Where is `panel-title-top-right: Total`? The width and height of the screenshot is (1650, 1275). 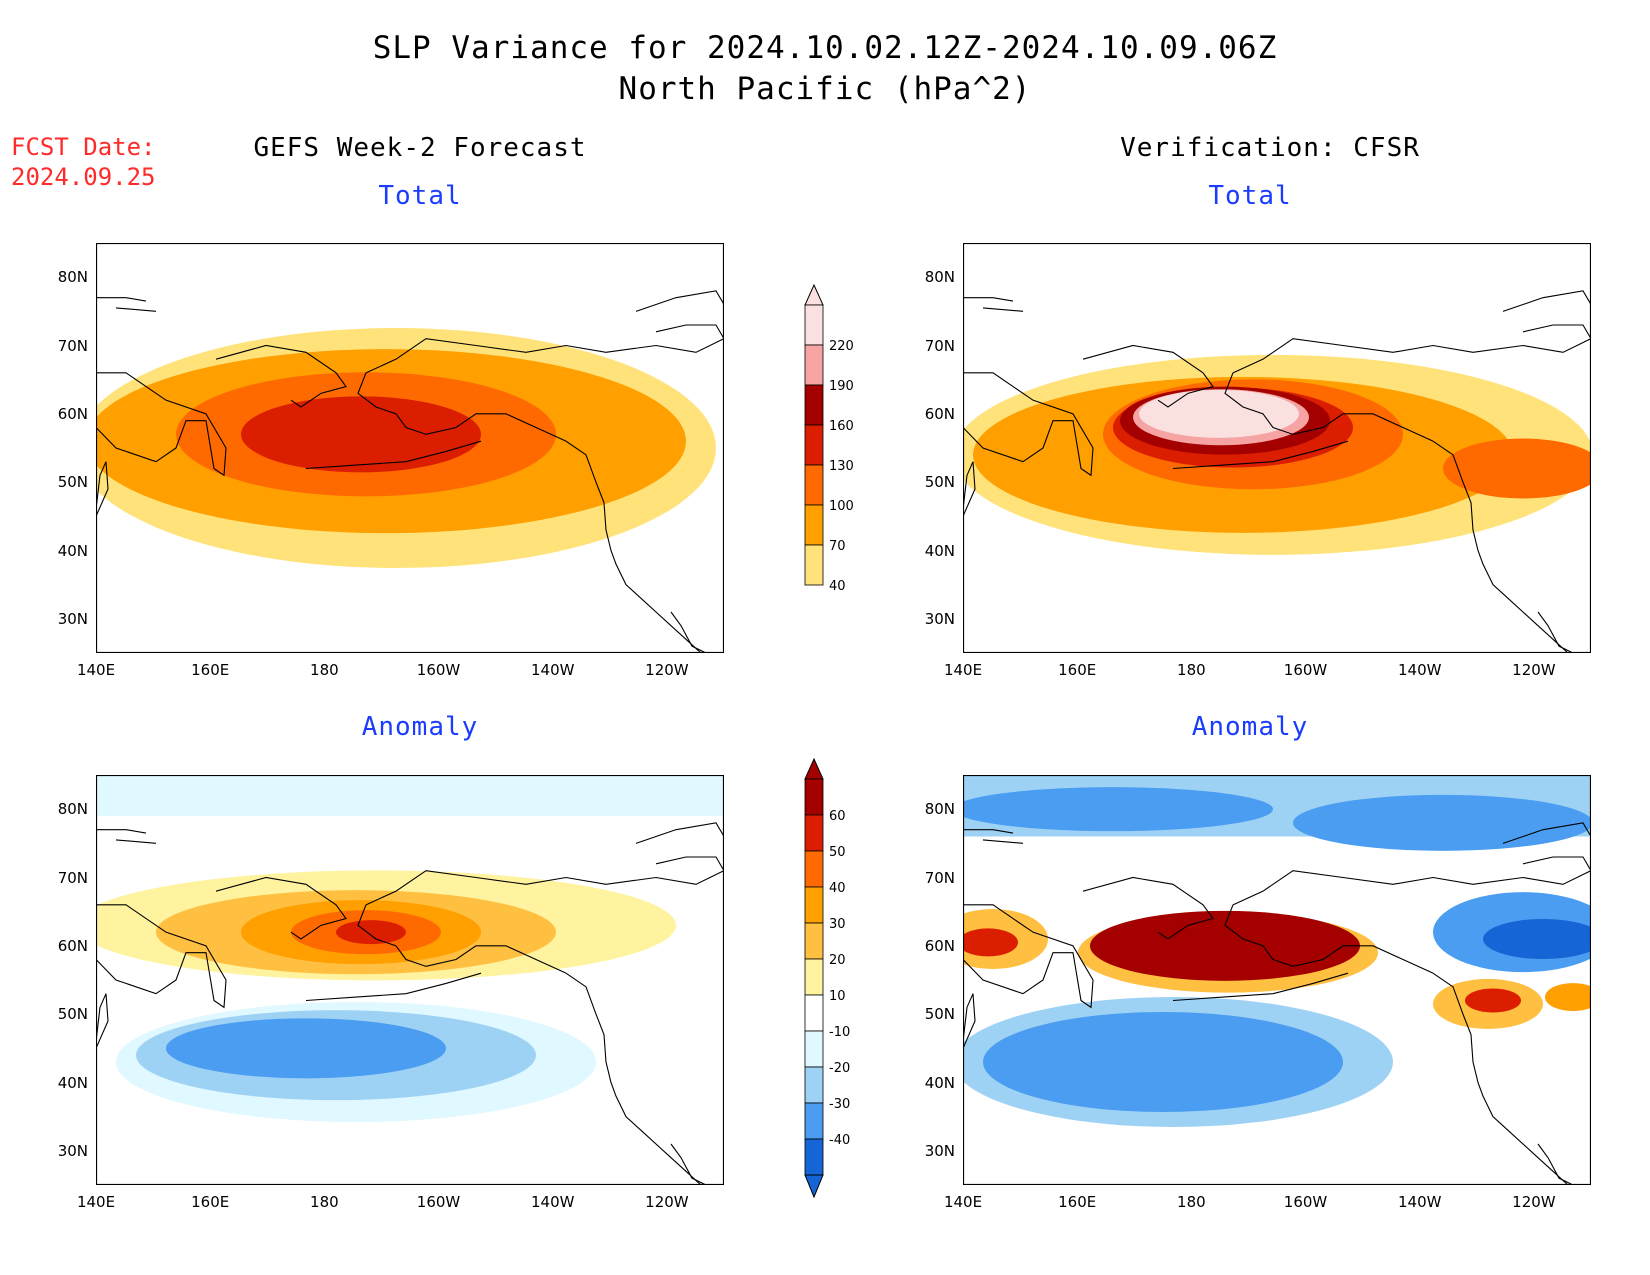
panel-title-top-right: Total is located at coordinates (1250, 196).